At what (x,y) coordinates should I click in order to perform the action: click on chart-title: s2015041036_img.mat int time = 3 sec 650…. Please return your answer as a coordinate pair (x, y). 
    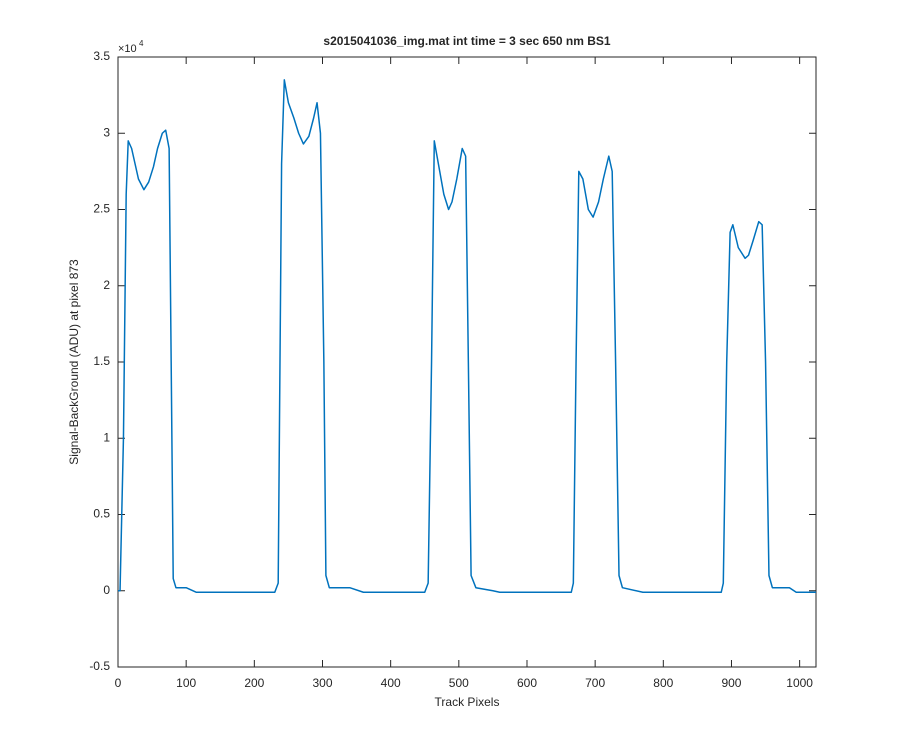
    Looking at the image, I should click on (466, 41).